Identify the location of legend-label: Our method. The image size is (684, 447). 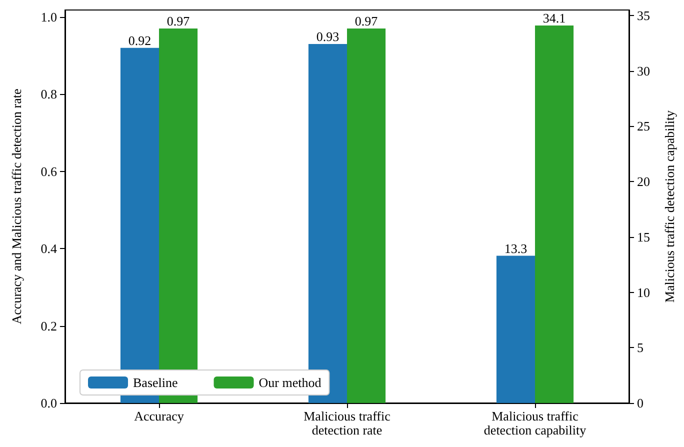
(290, 382).